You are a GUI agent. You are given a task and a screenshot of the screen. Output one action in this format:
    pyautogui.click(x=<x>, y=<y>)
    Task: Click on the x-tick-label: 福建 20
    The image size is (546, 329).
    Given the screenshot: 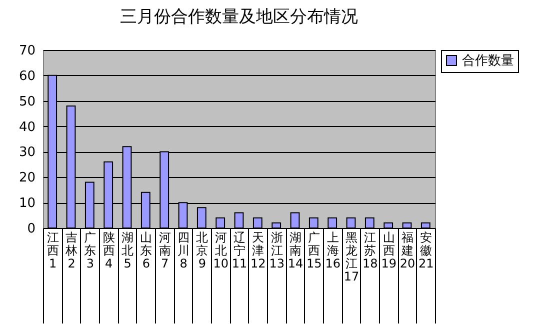 What is the action you would take?
    pyautogui.click(x=408, y=250)
    